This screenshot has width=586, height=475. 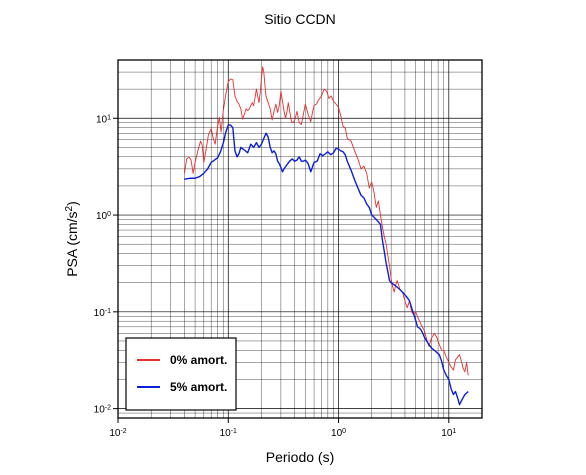 I want to click on x-axis-ticks: 10⁻² 10⁻¹ 10⁰ 10¹, so click(x=282, y=428).